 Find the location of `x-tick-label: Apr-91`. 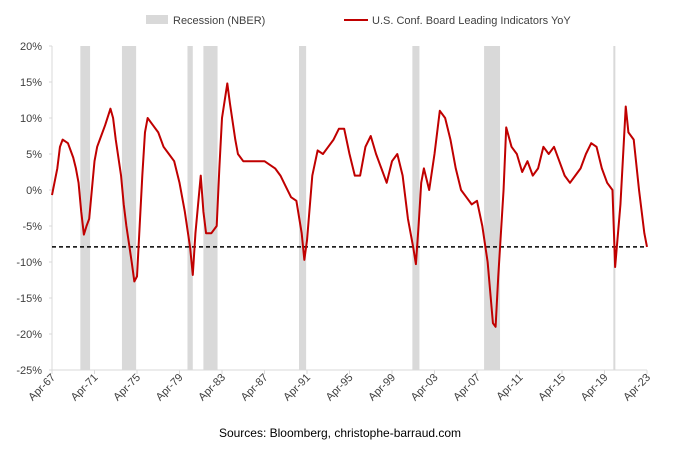

x-tick-label: Apr-91 is located at coordinates (297, 388).